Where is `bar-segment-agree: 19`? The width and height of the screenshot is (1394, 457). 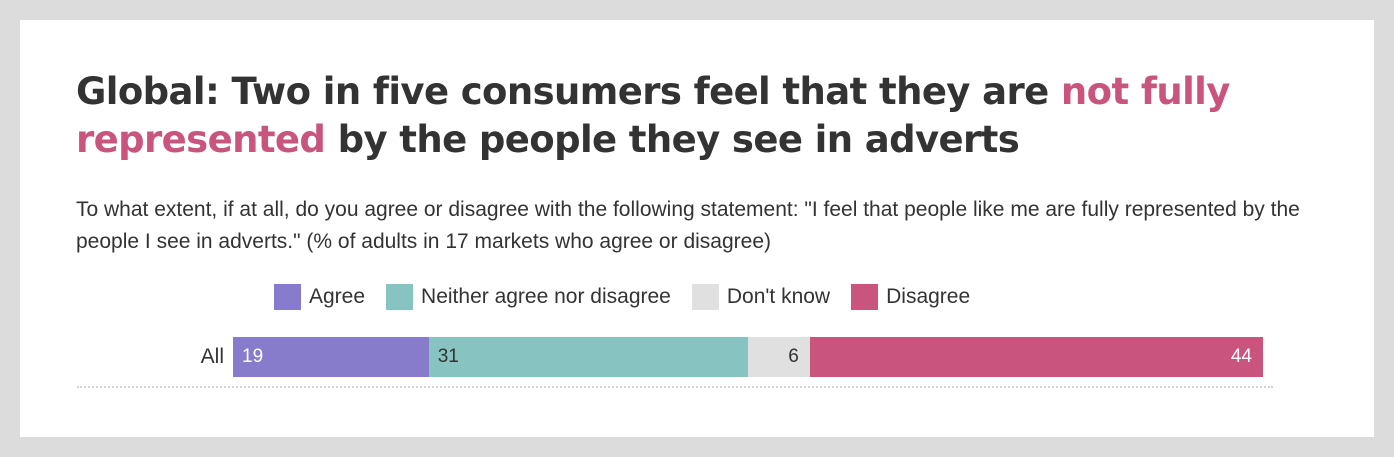 bar-segment-agree: 19 is located at coordinates (331, 357).